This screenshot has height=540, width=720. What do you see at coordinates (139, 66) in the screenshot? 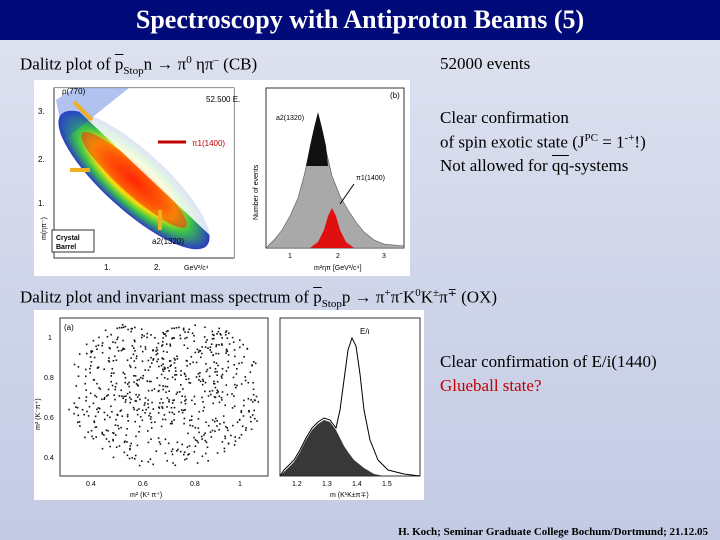
I see `section1-heading: Dalitz plot of pStopn → π0 ηπ– (CB)` at bounding box center [139, 66].